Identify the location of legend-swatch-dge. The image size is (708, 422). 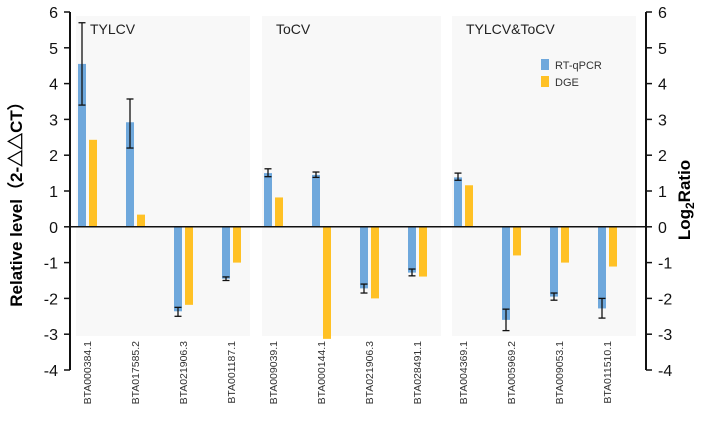
(545, 81).